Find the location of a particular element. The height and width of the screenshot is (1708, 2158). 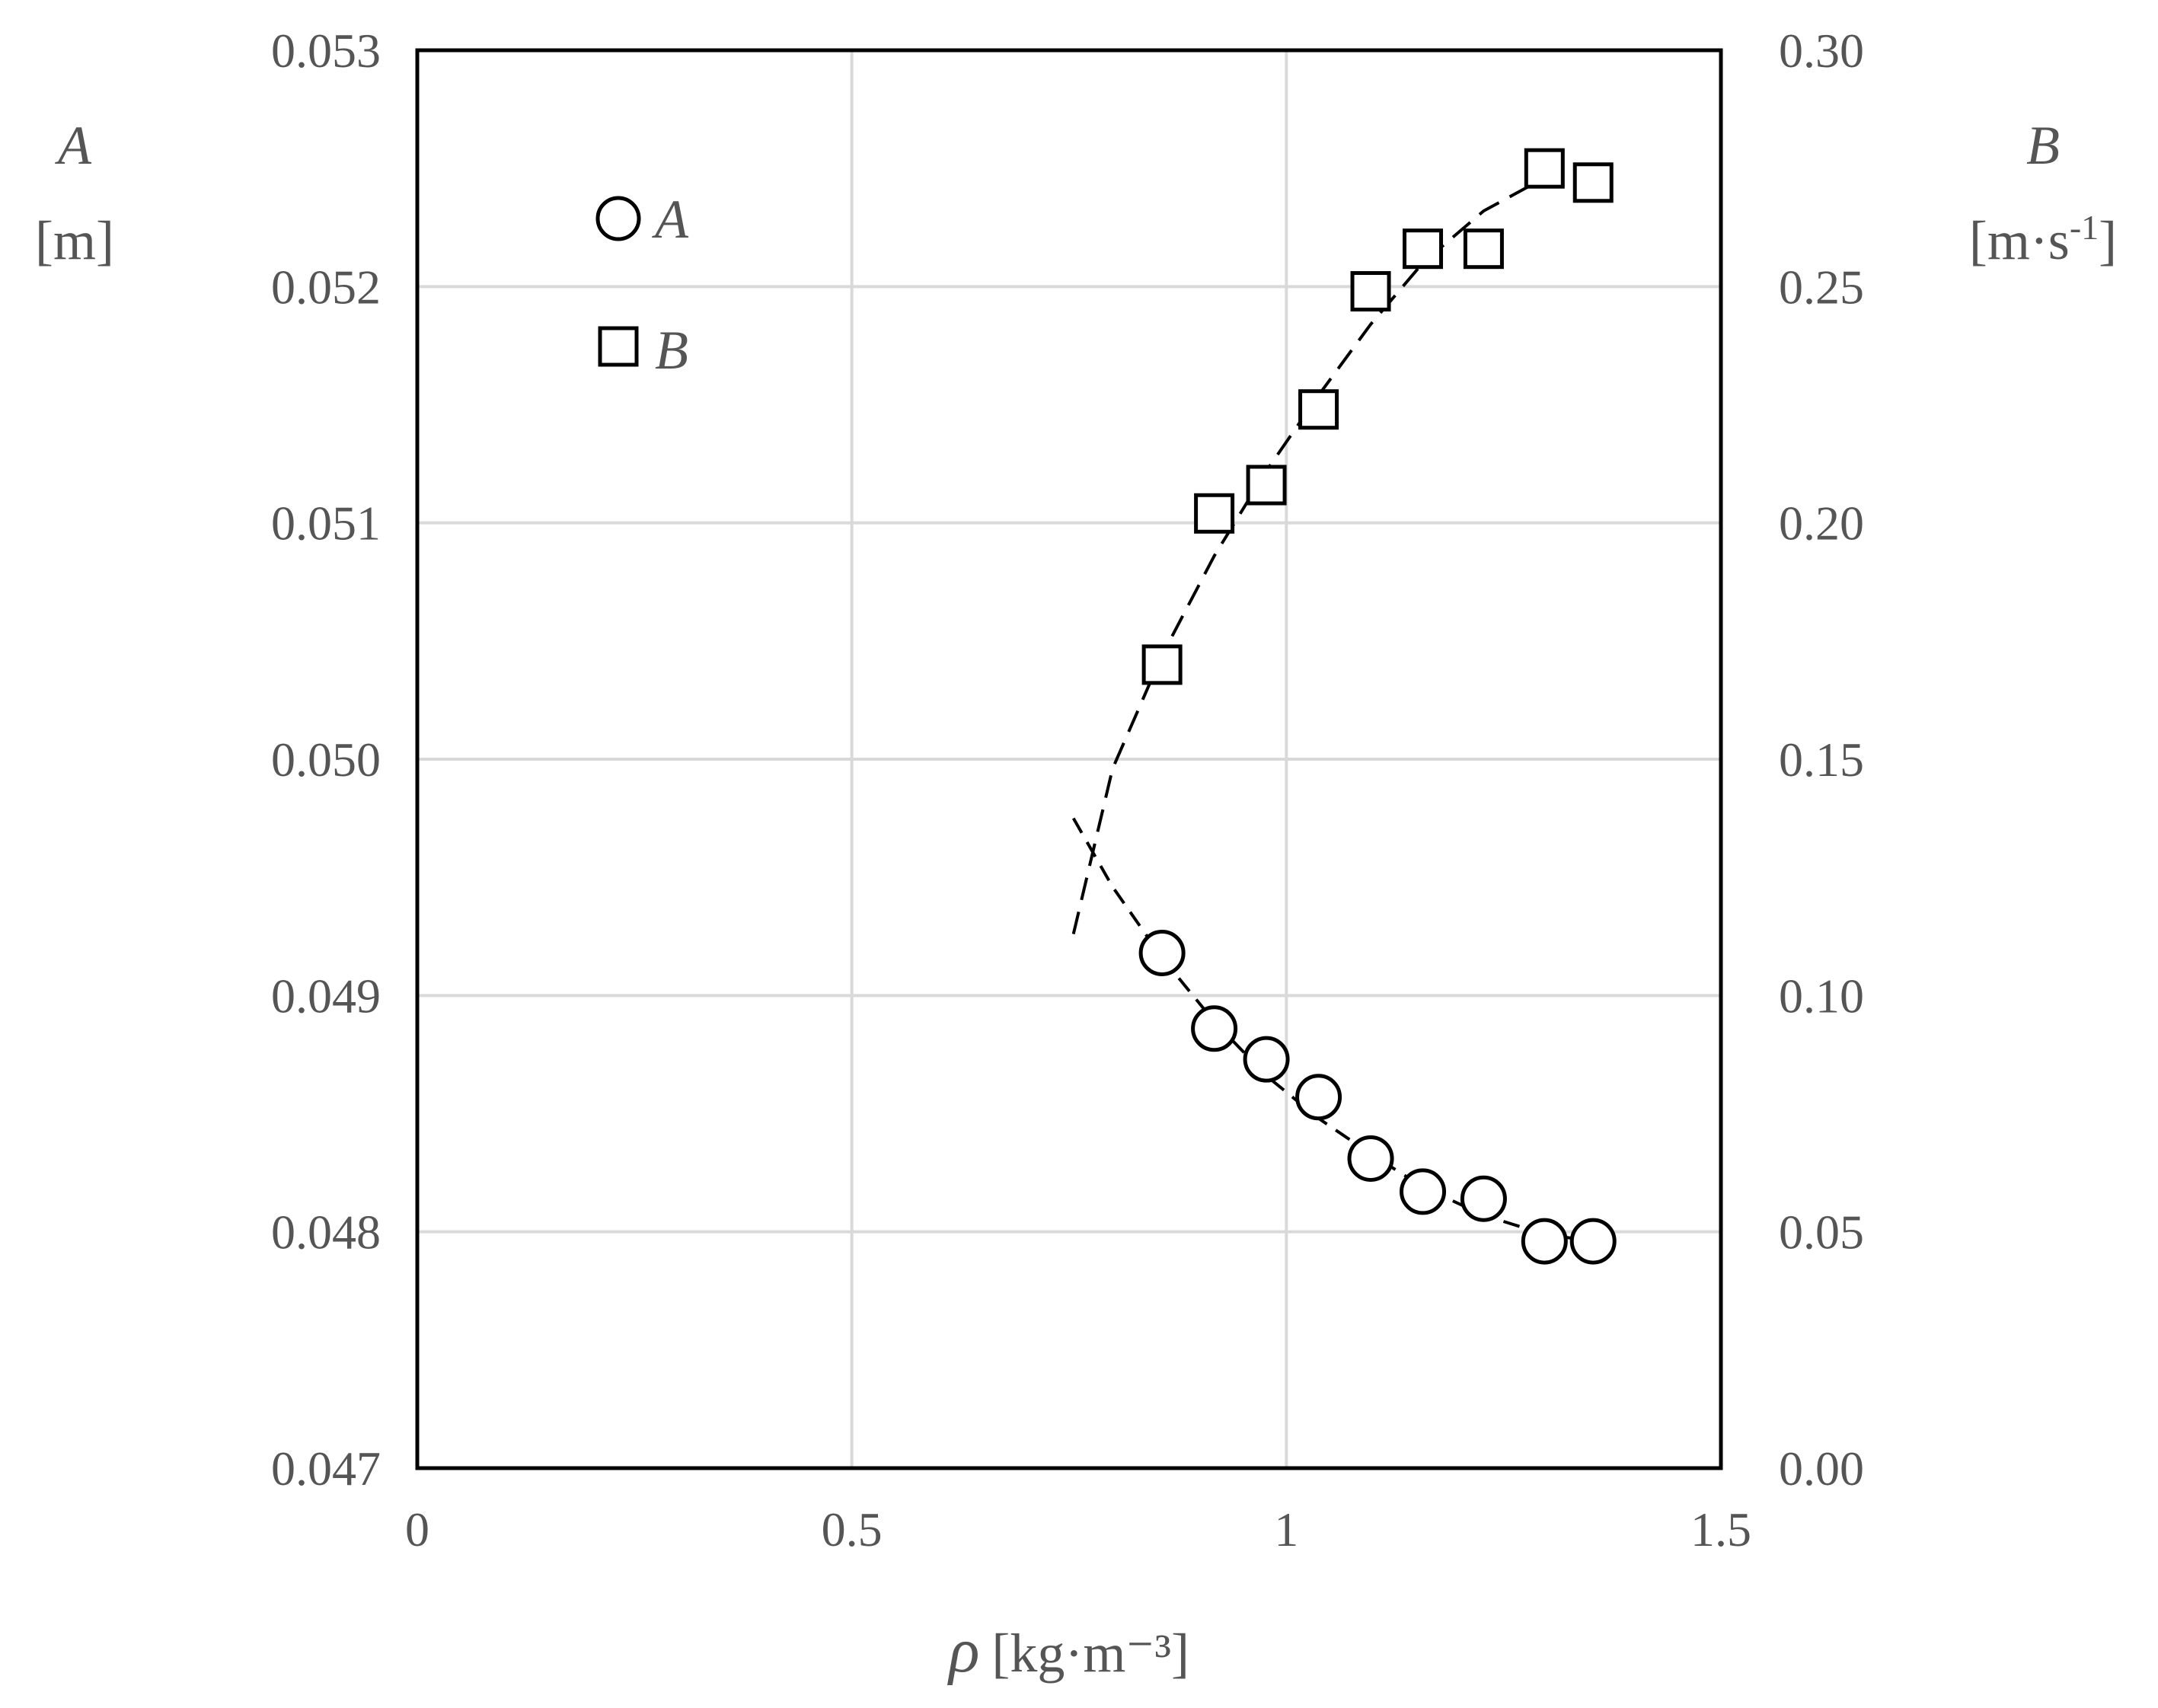

left-tick-label: 0.048 is located at coordinates (326, 1232).